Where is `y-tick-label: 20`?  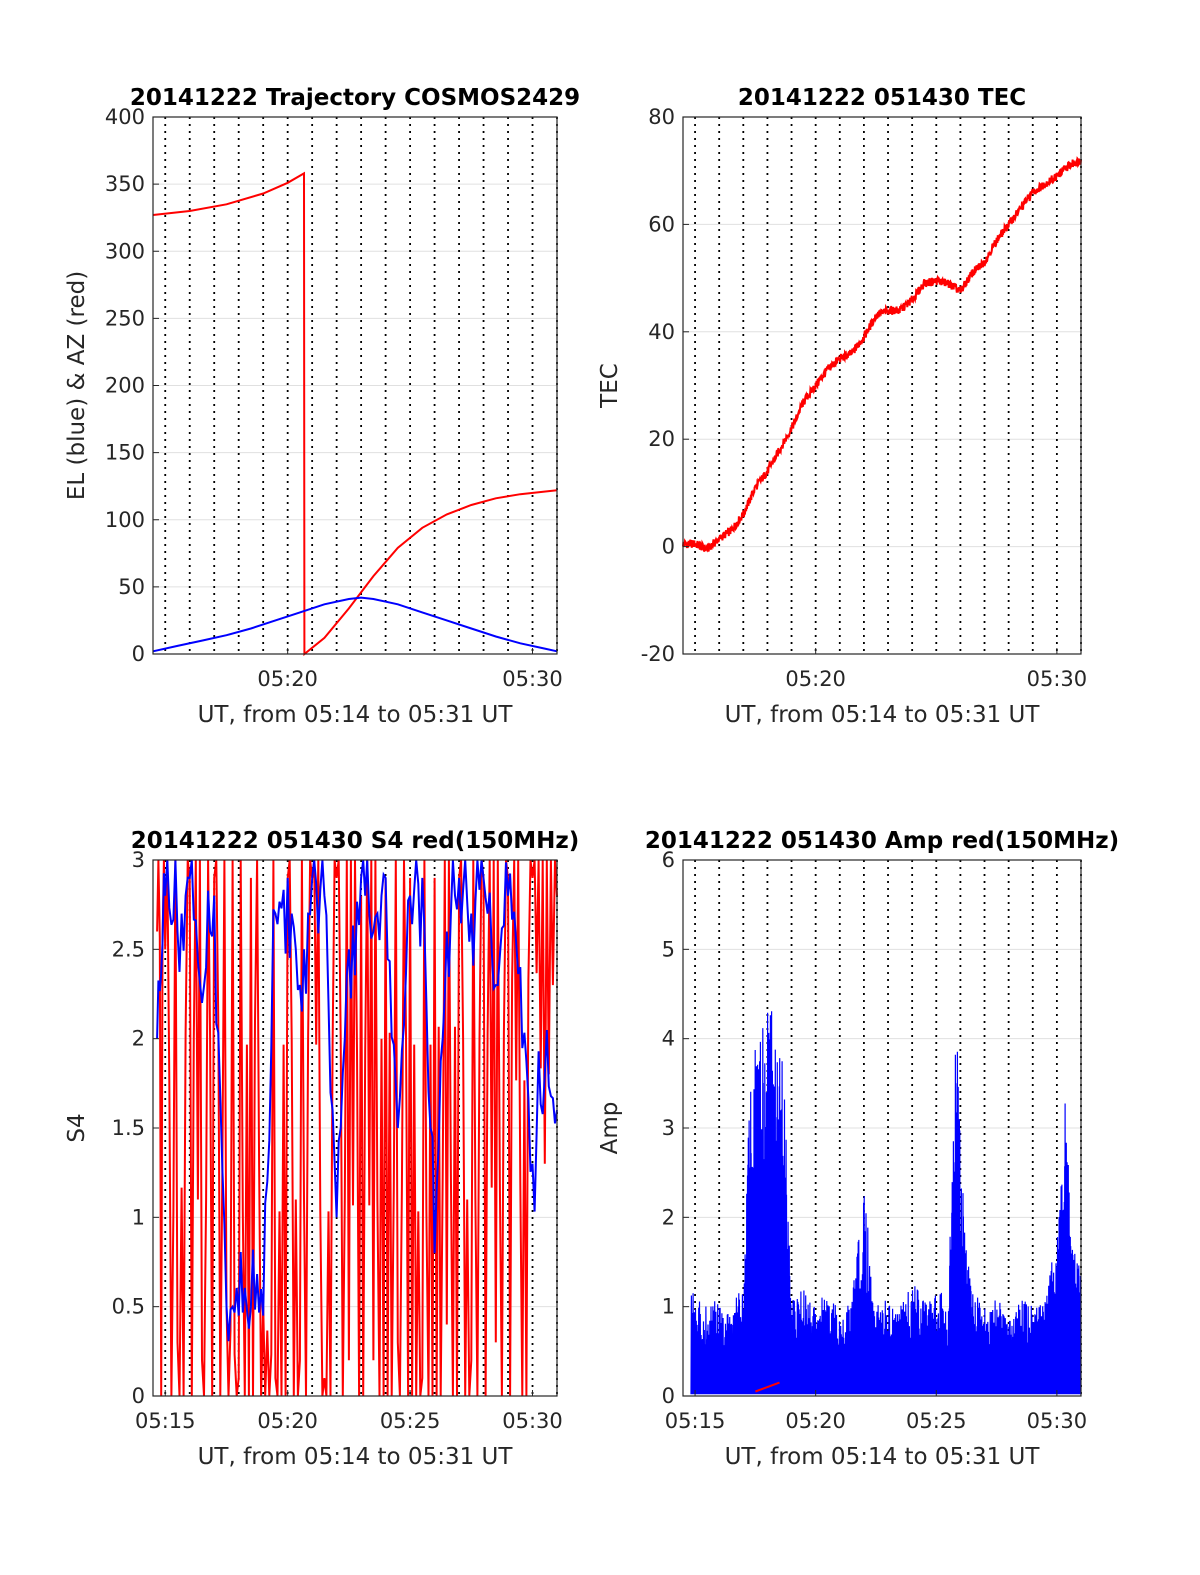
y-tick-label: 20 is located at coordinates (661, 439).